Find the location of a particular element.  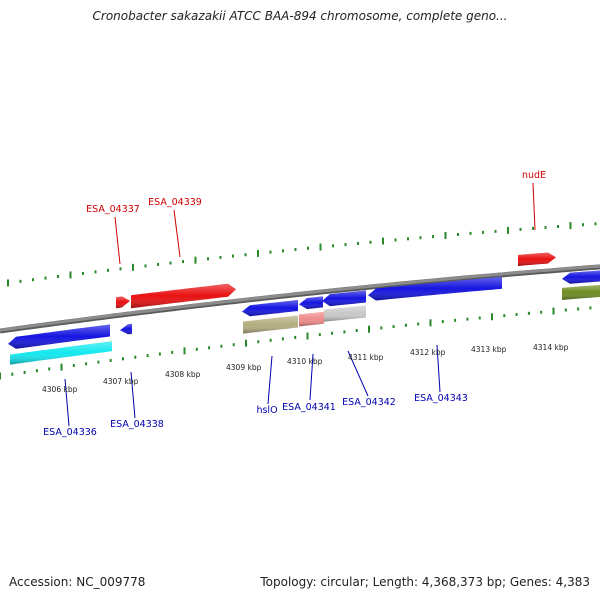

gene-label-esa04342-leader is located at coordinates (358, 373).